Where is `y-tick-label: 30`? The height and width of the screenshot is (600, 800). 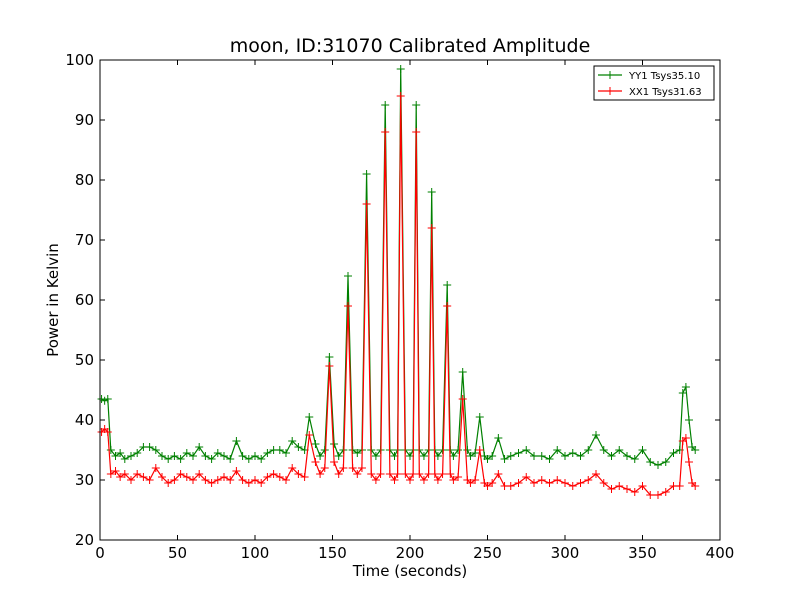 y-tick-label: 30 is located at coordinates (84, 480).